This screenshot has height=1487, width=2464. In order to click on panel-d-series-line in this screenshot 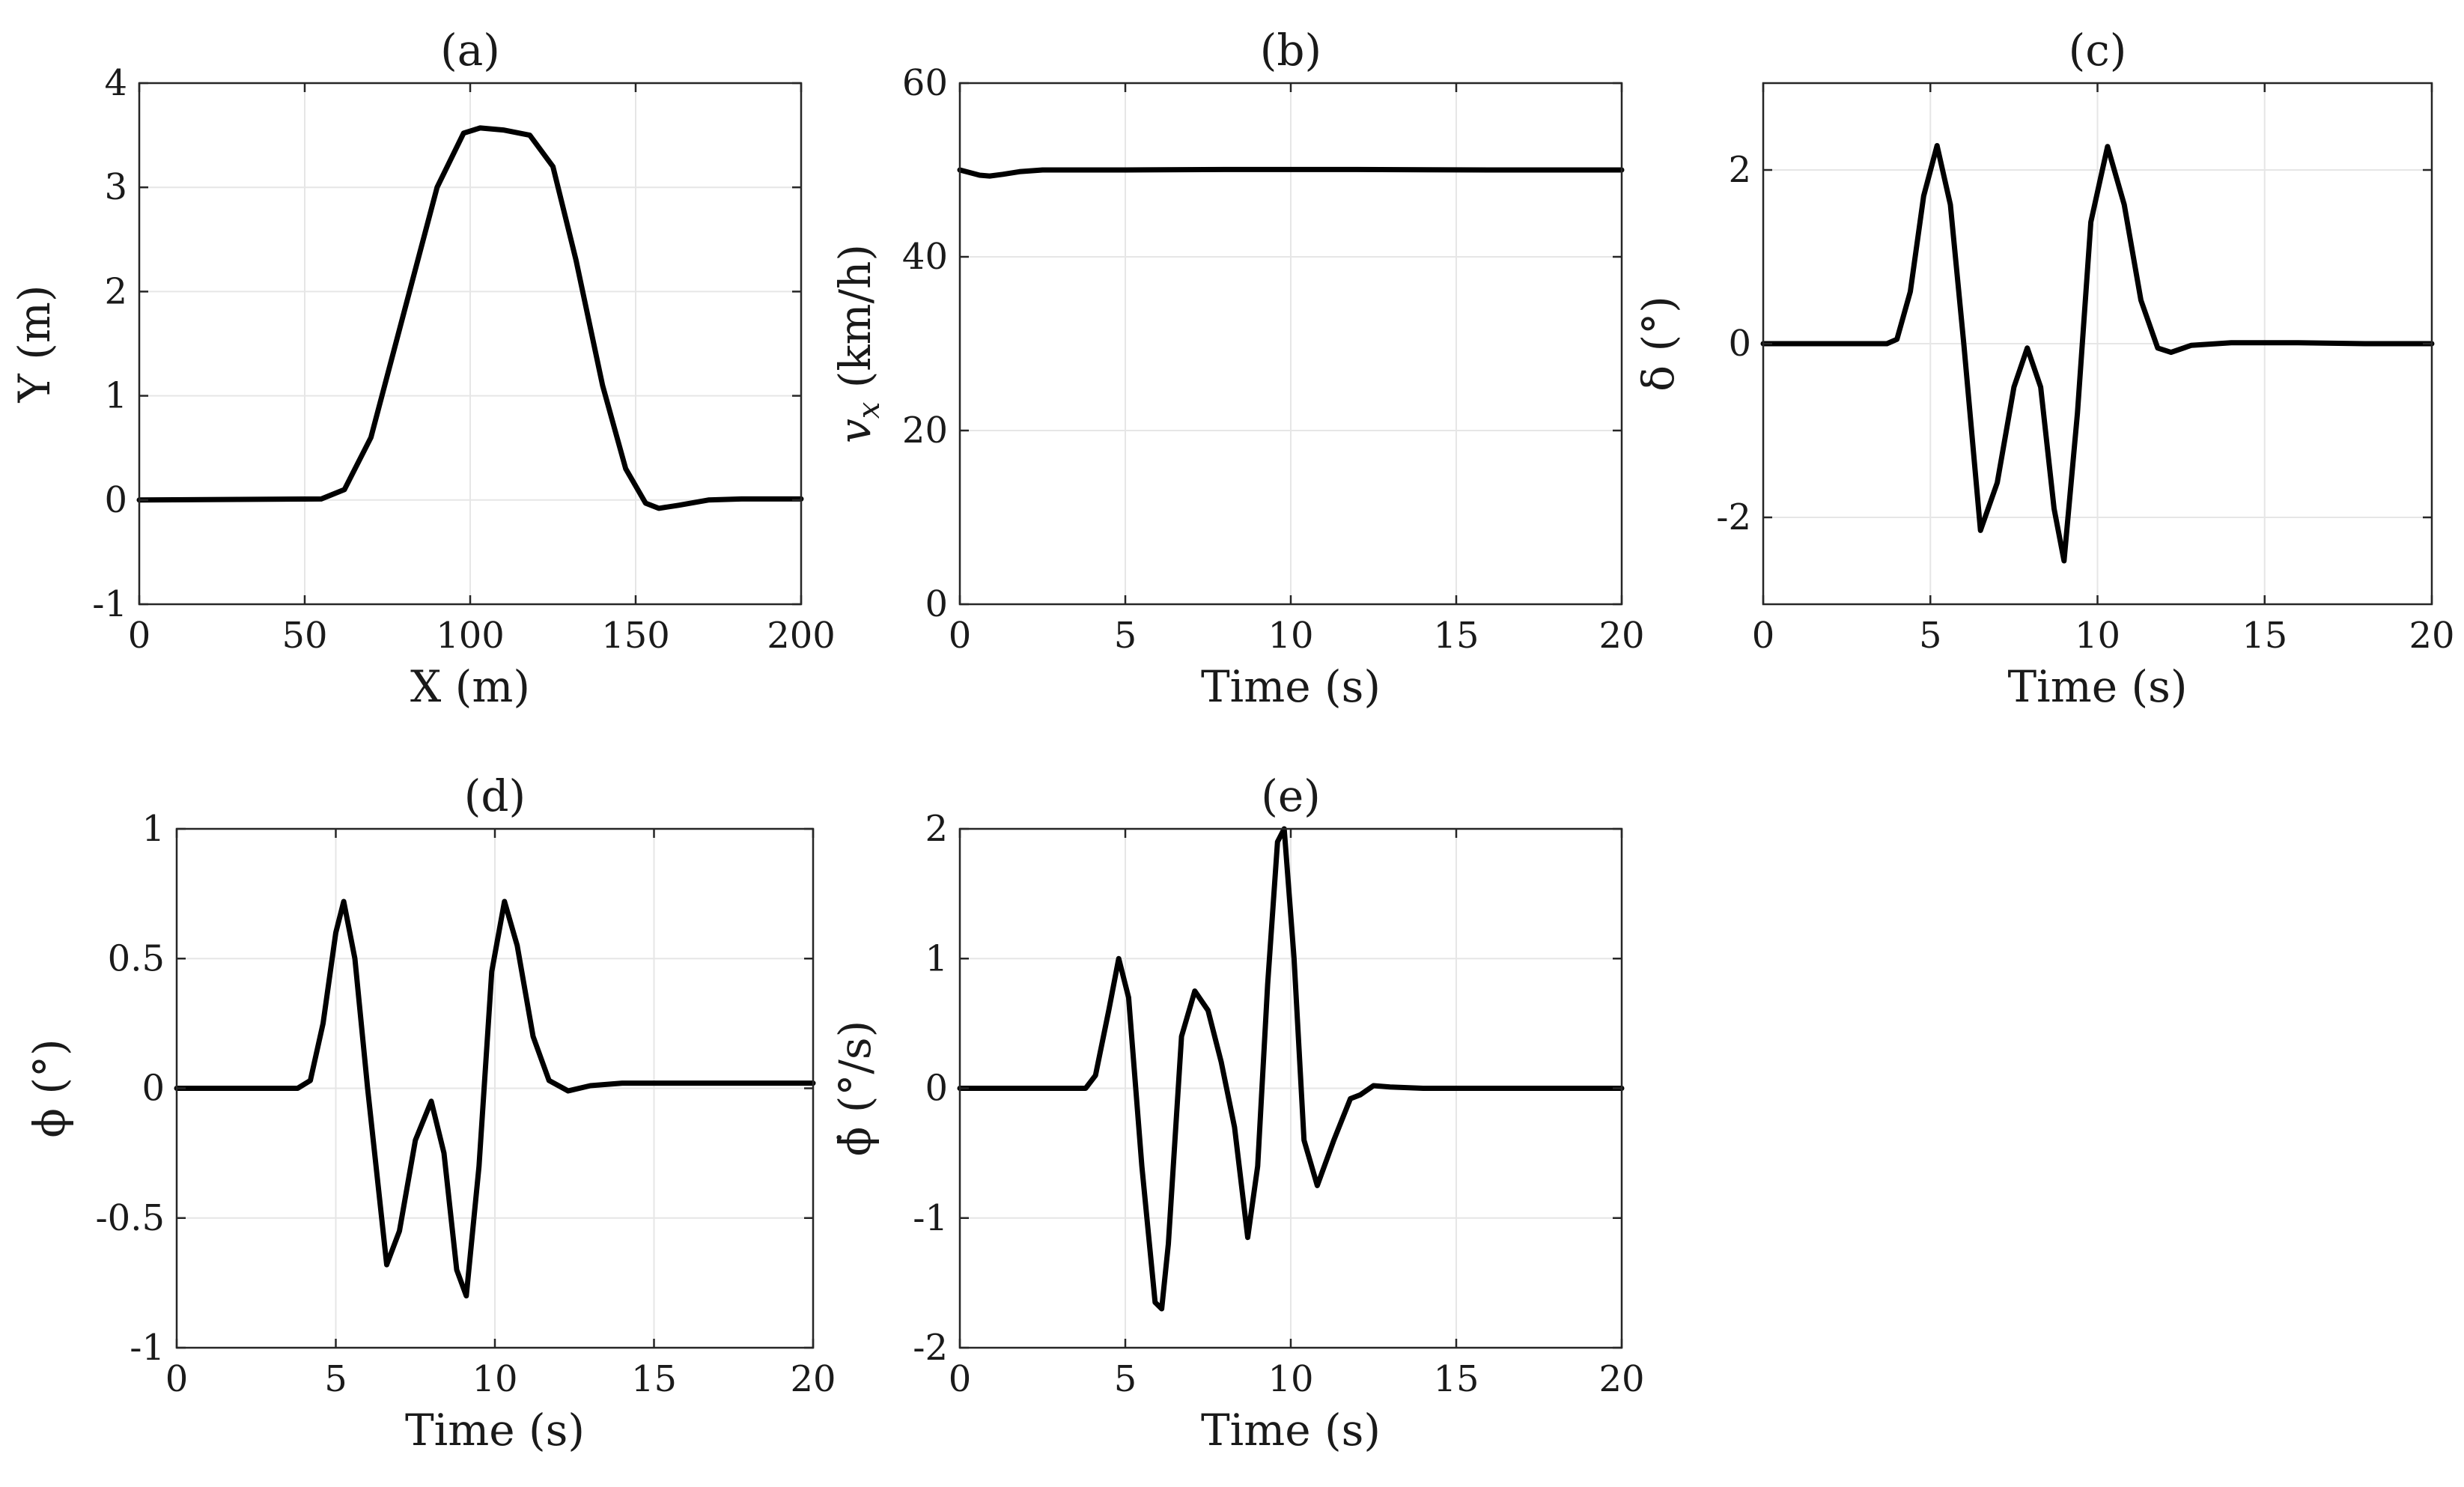, I will do `click(495, 1098)`.